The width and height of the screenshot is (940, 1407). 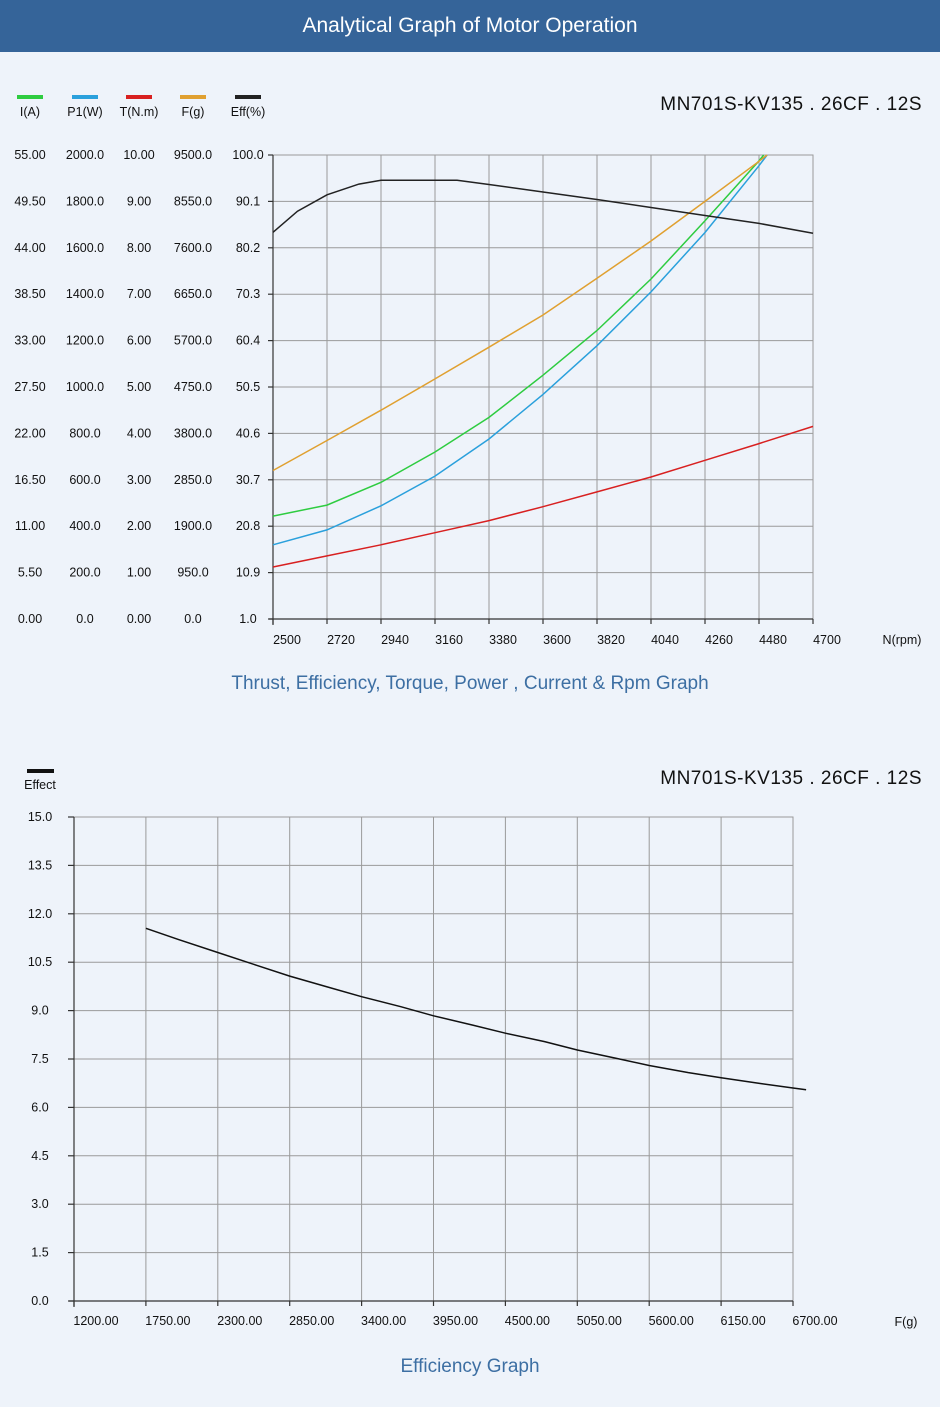 I want to click on x-tick-label: 4260, so click(x=719, y=640).